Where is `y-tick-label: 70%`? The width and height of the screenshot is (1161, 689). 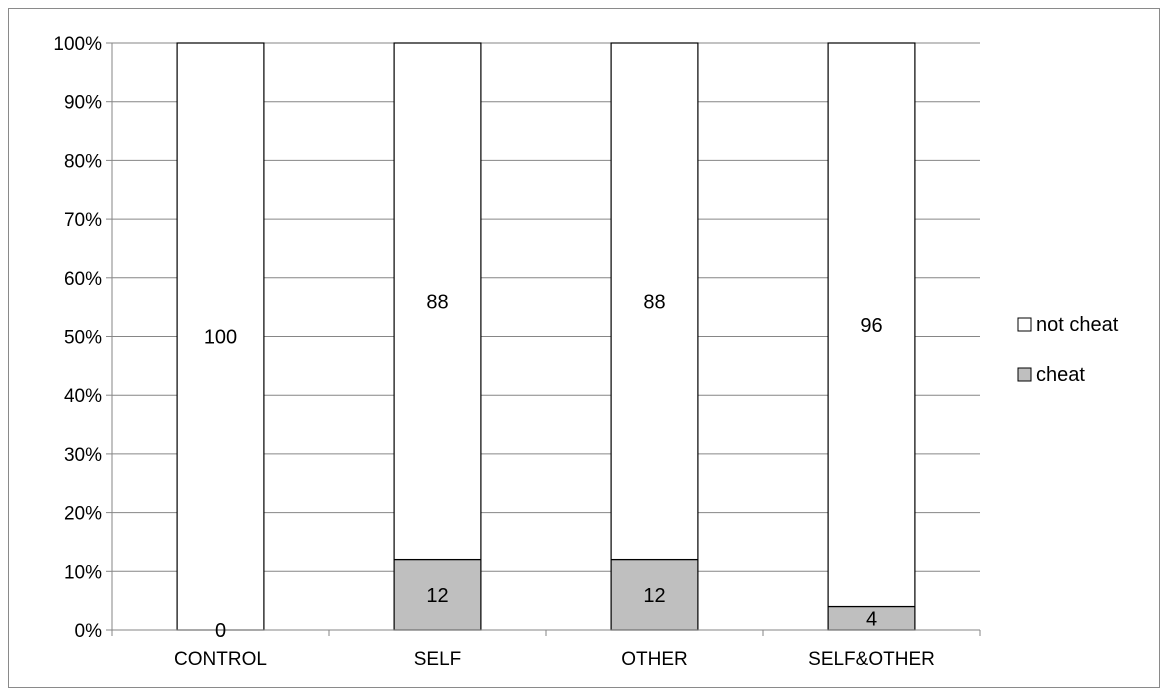 y-tick-label: 70% is located at coordinates (83, 220).